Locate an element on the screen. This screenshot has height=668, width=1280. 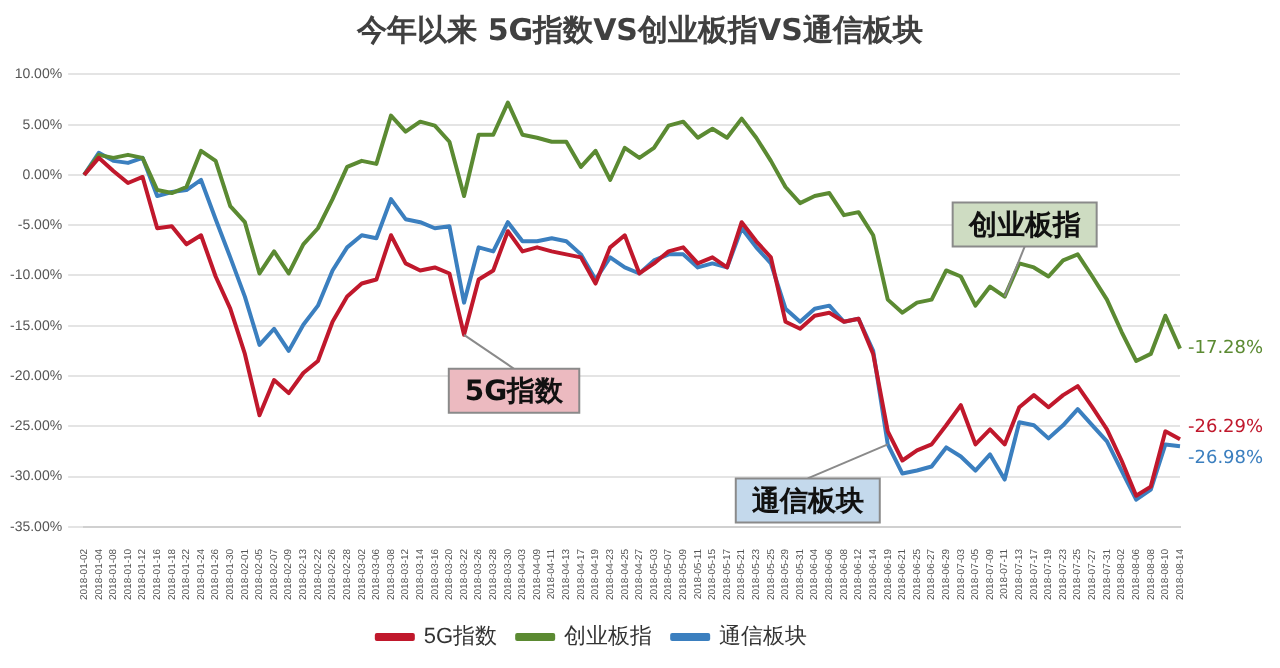
annotation: 创业板指 is located at coordinates (1023, 225).